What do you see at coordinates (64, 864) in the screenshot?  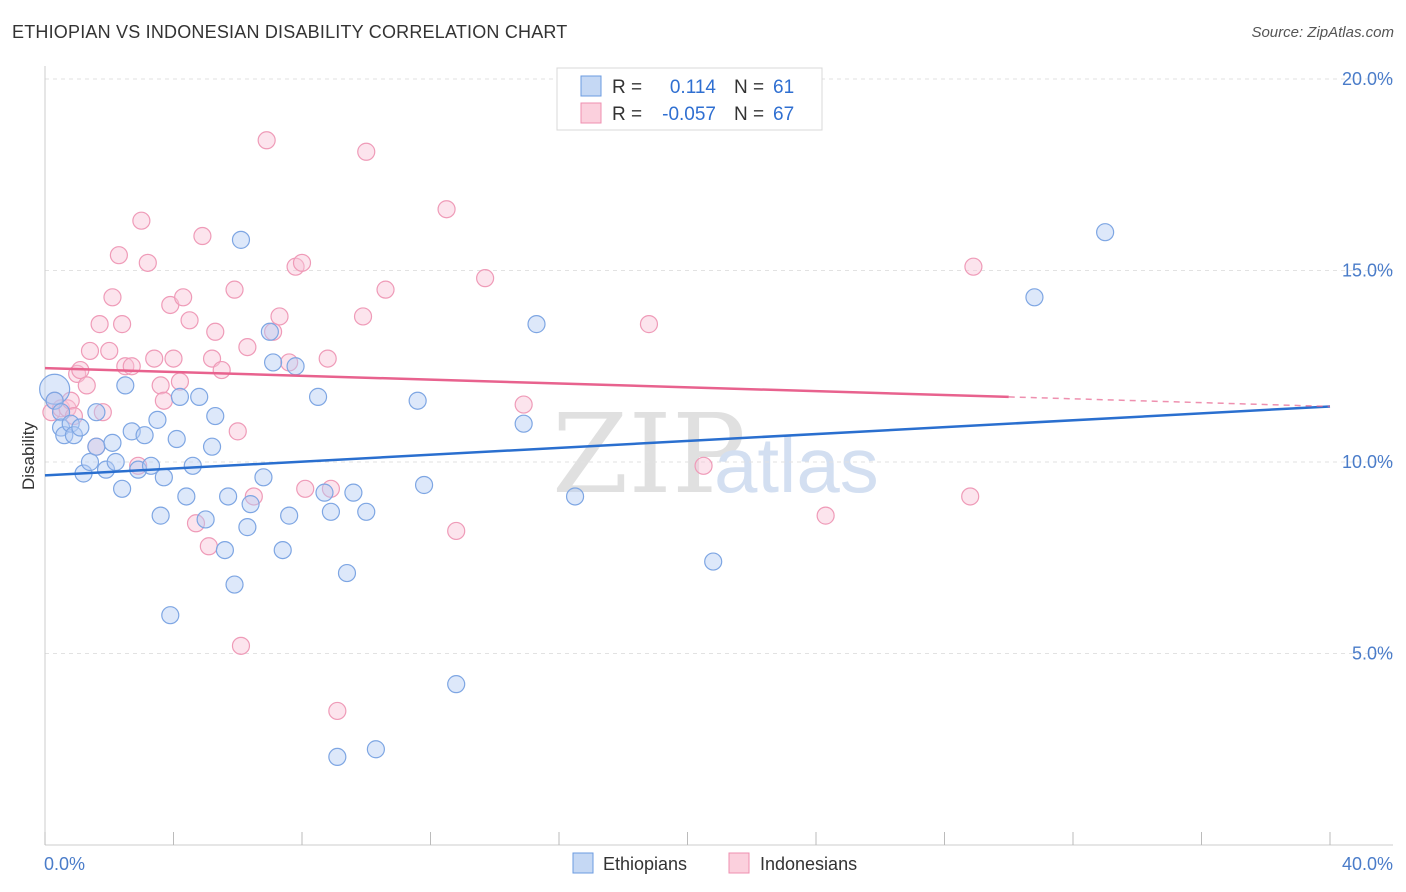 I see `x-tick-label-min: 0.0%` at bounding box center [64, 864].